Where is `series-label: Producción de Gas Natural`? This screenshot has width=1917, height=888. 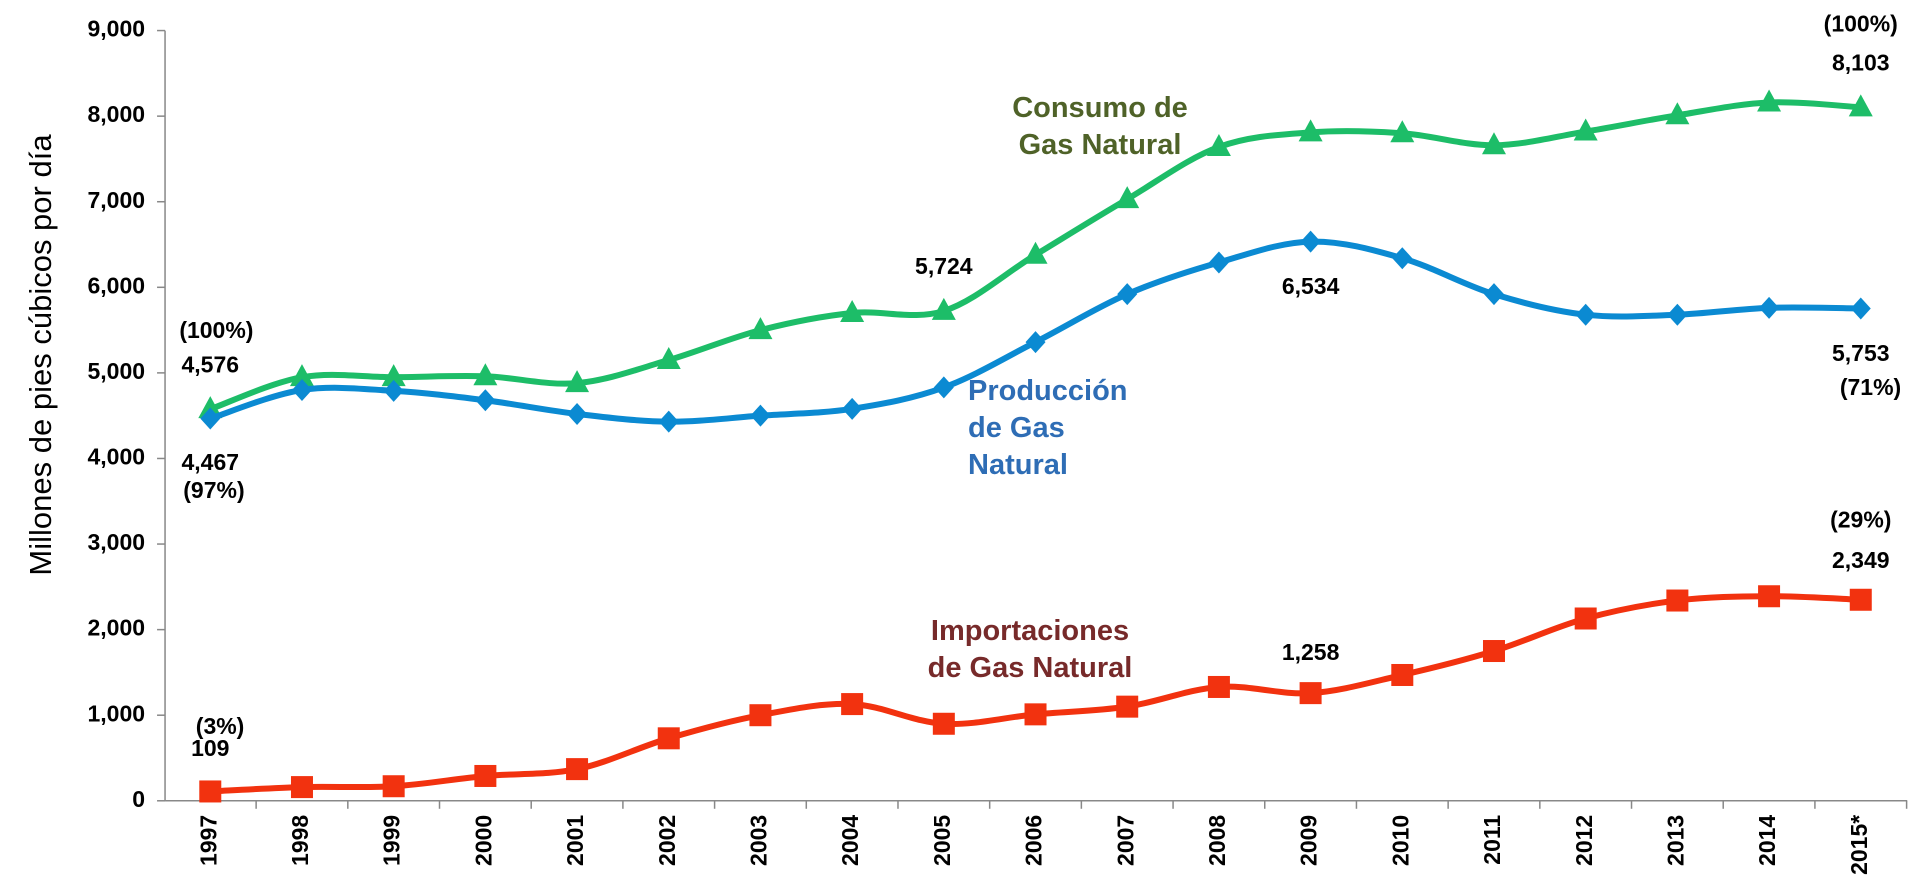
series-label: Producción de Gas Natural is located at coordinates (1048, 428).